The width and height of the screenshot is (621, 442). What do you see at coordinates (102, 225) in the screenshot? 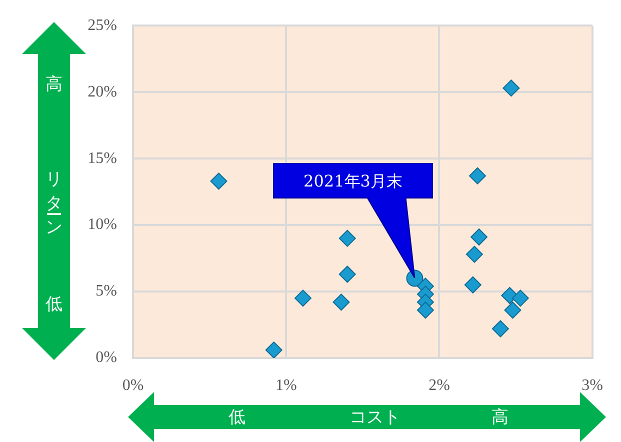
I see `y-tick-label: 10%` at bounding box center [102, 225].